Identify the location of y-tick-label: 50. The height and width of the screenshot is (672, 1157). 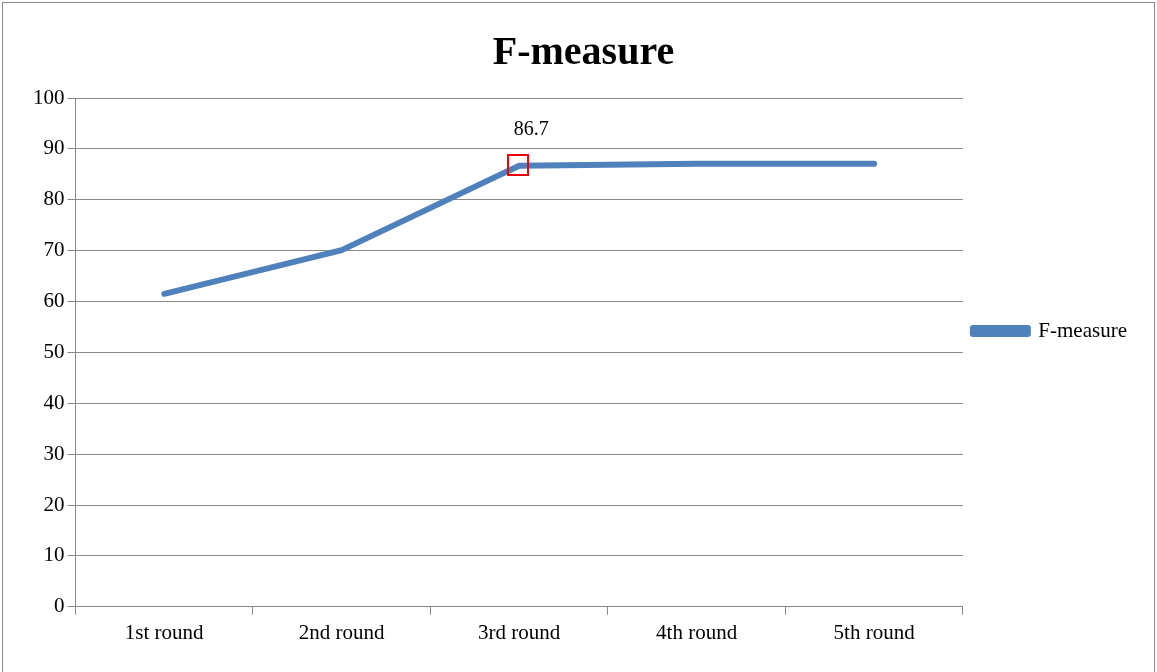
(54, 350).